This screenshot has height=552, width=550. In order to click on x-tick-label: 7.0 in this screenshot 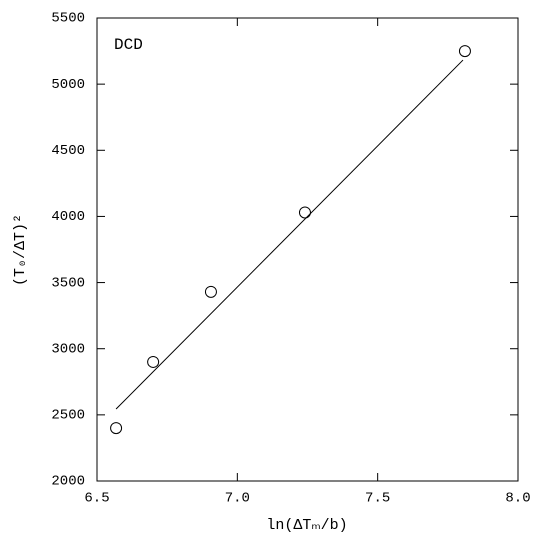, I will do `click(237, 499)`.